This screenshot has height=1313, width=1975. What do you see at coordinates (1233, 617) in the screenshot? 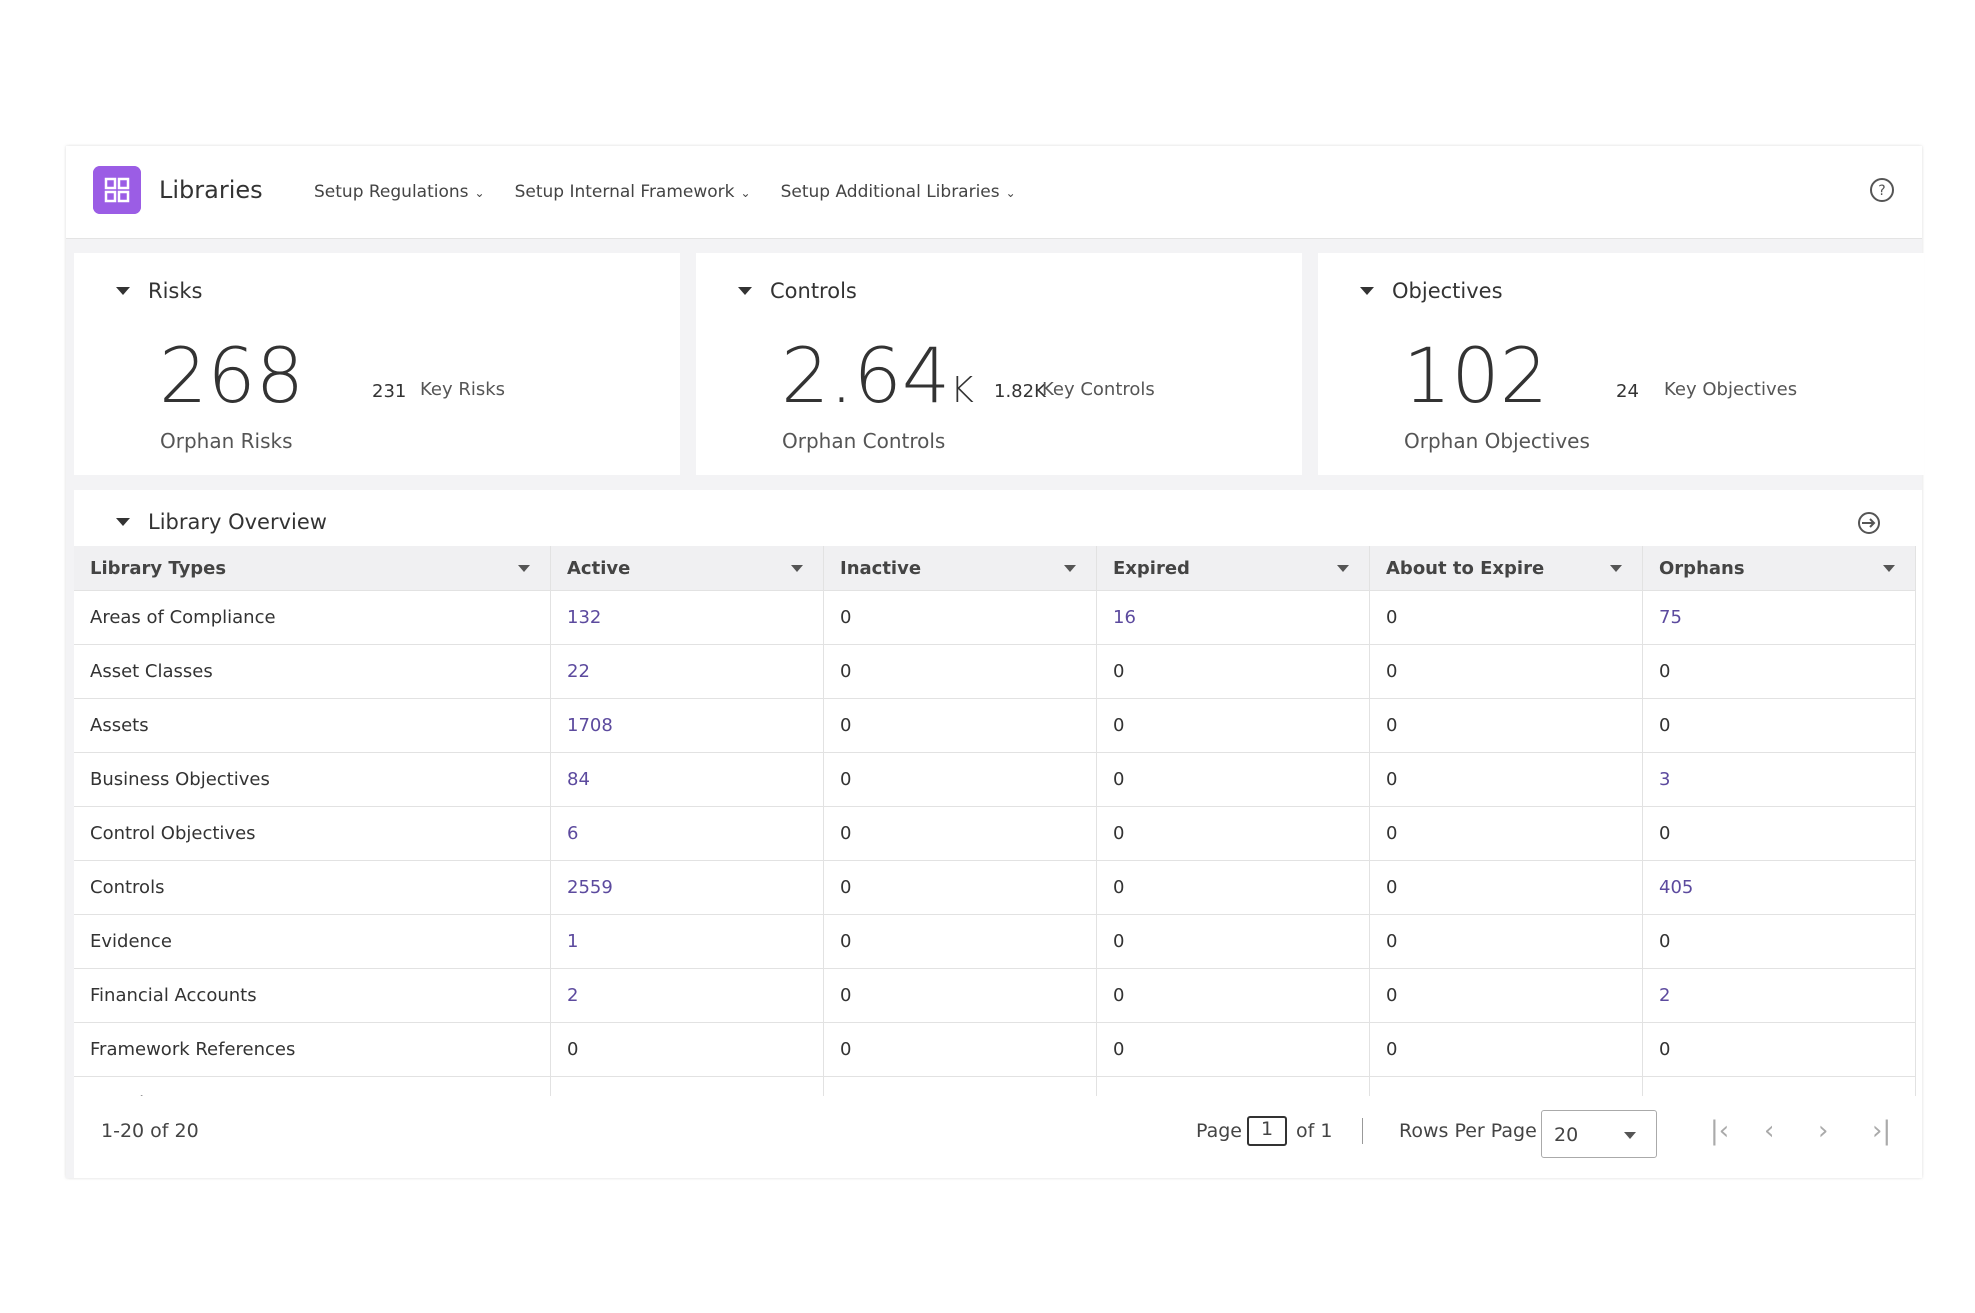
I see `cell: 16` at bounding box center [1233, 617].